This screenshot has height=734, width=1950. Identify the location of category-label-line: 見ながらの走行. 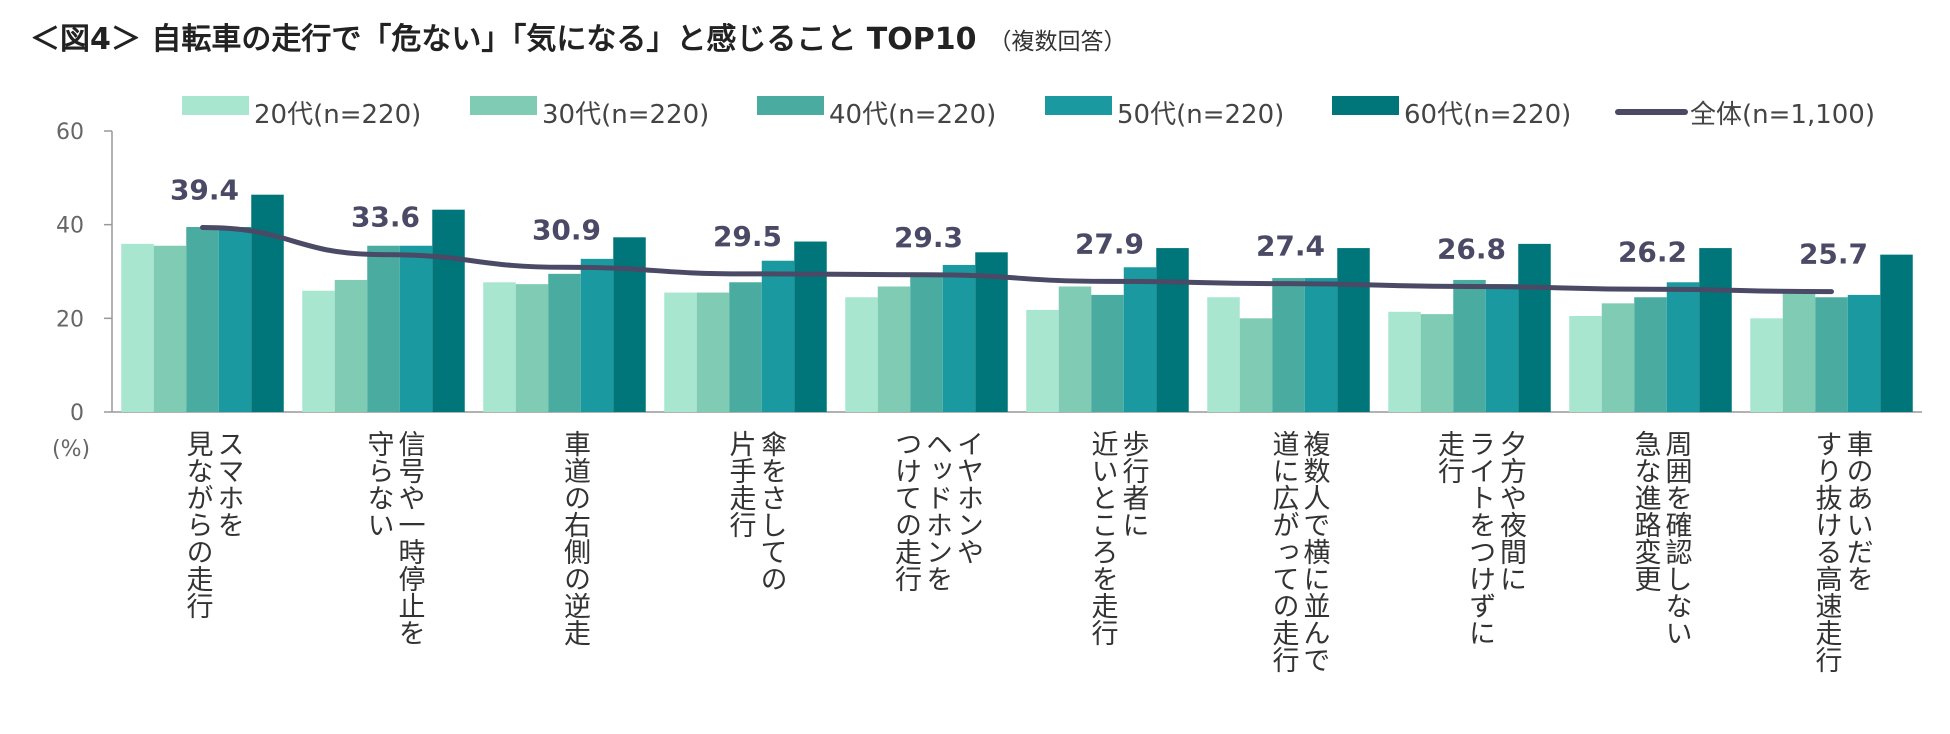
(198, 524).